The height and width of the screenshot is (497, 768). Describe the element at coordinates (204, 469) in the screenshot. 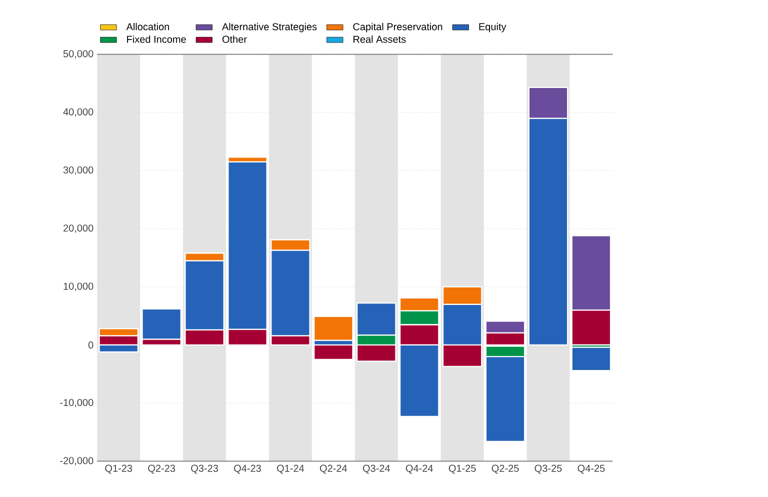

I see `x-tick-label: Q3-23` at that location.